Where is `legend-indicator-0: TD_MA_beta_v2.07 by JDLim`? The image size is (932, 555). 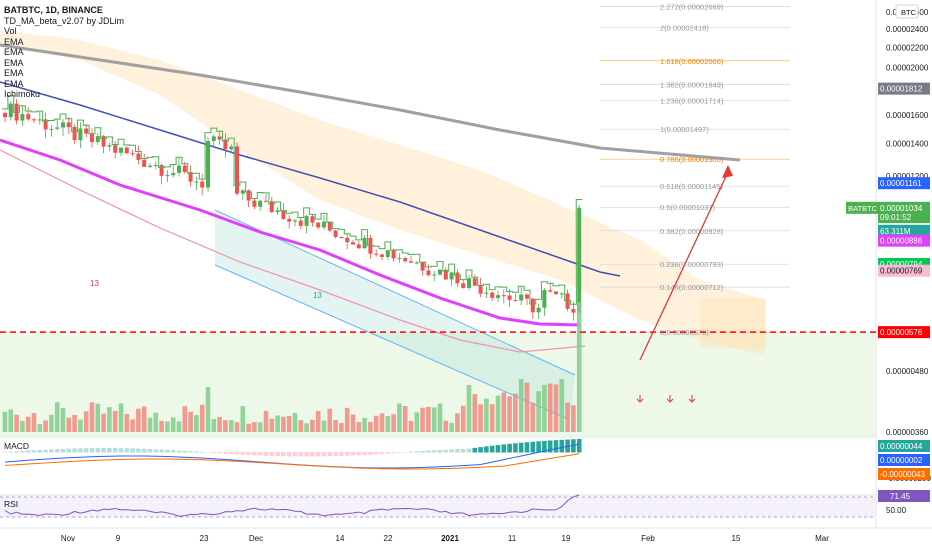
legend-indicator-0: TD_MA_beta_v2.07 by JDLim is located at coordinates (64, 20).